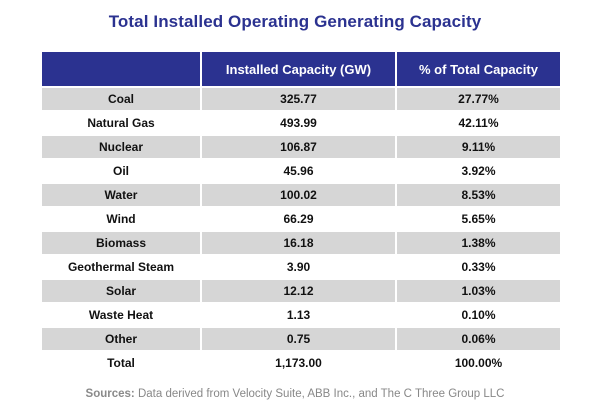 This screenshot has width=590, height=414. I want to click on table-row: Oil 45.96 3.92%, so click(301, 171).